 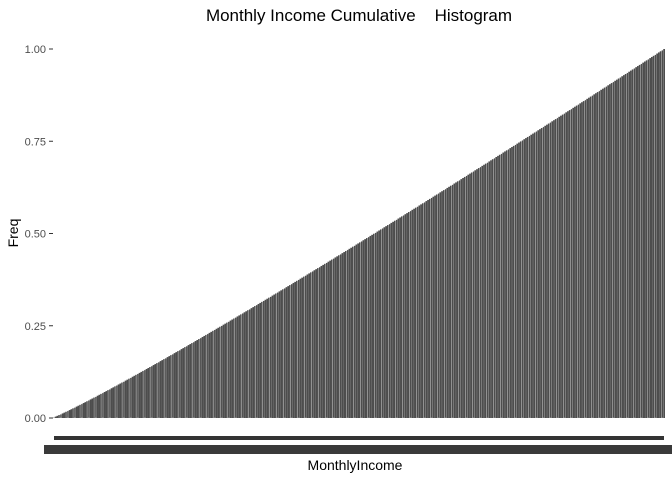 What do you see at coordinates (359, 438) in the screenshot?
I see `x-tick-labels-band-upper` at bounding box center [359, 438].